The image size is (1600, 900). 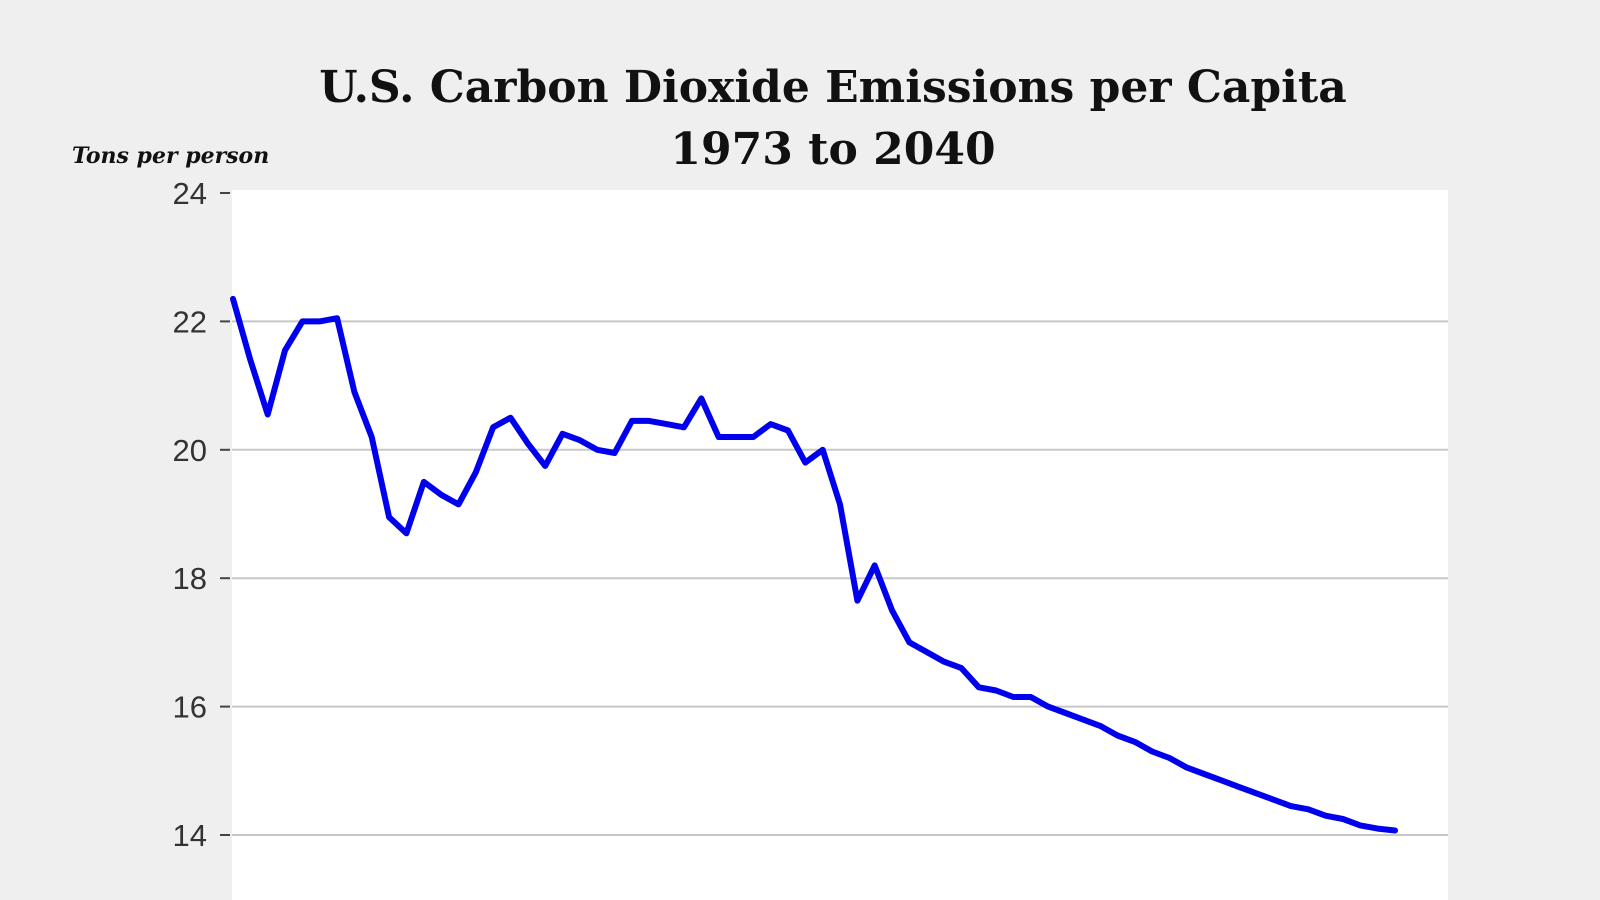 What do you see at coordinates (190, 193) in the screenshot?
I see `y-tick-label: 24` at bounding box center [190, 193].